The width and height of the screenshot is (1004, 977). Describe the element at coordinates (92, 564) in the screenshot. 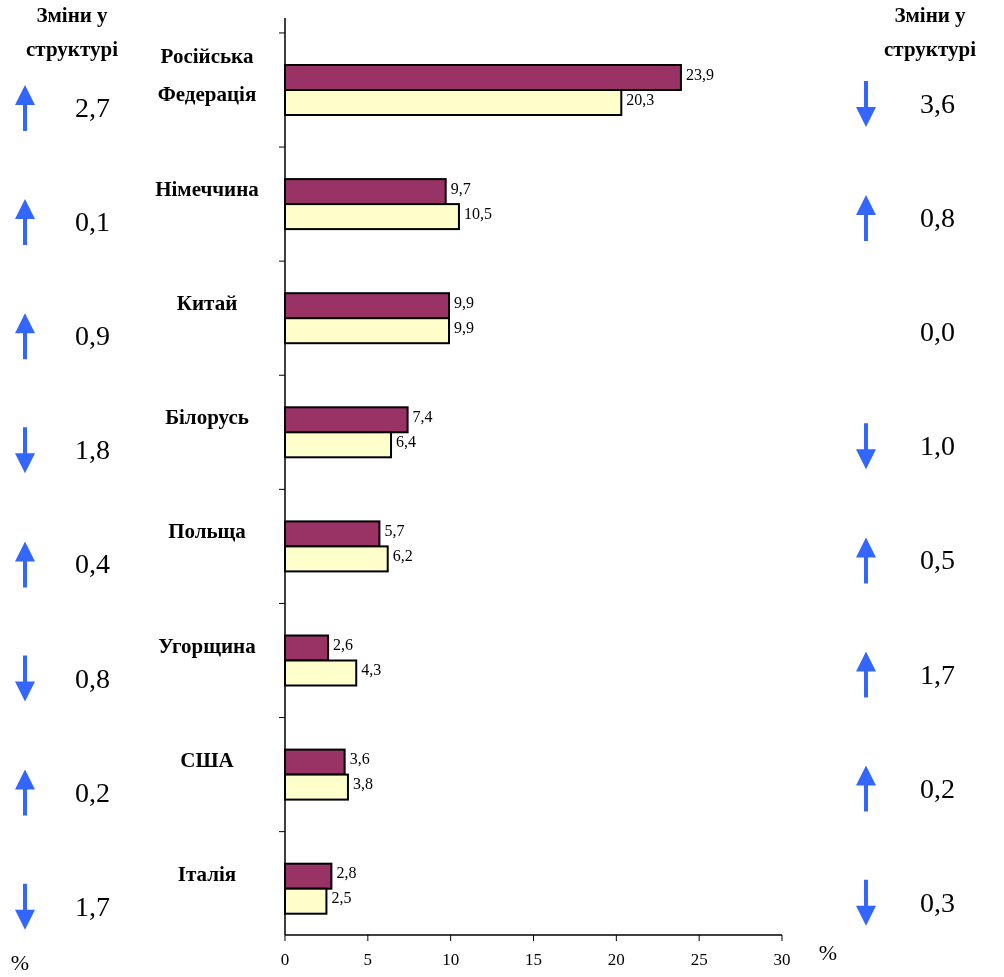

I see `text: 0,4` at that location.